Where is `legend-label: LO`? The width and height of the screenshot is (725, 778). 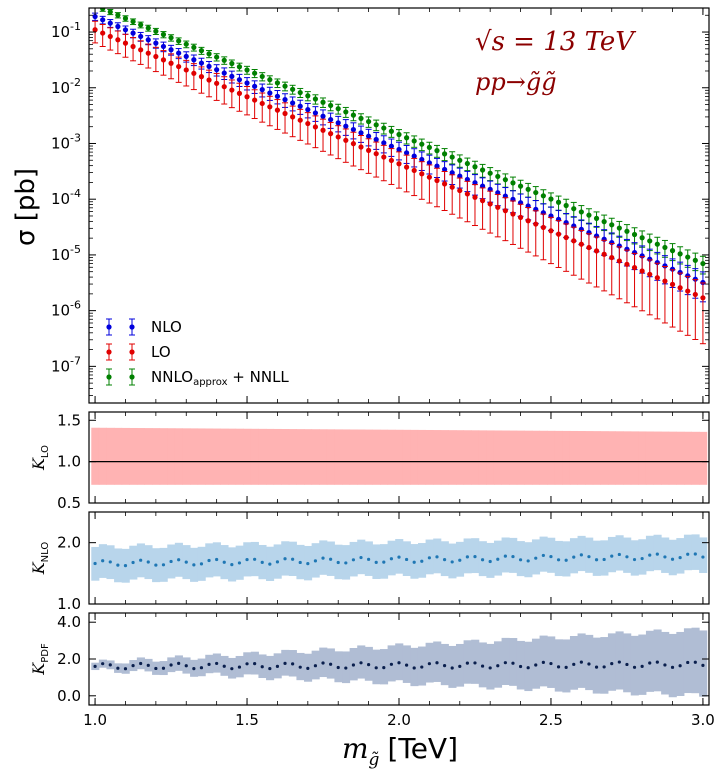 legend-label: LO is located at coordinates (161, 352).